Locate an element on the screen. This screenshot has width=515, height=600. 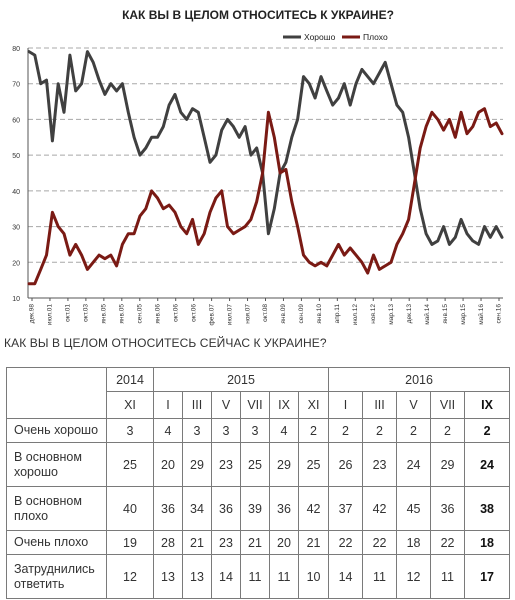
year-2016: 2016 is located at coordinates (419, 379).